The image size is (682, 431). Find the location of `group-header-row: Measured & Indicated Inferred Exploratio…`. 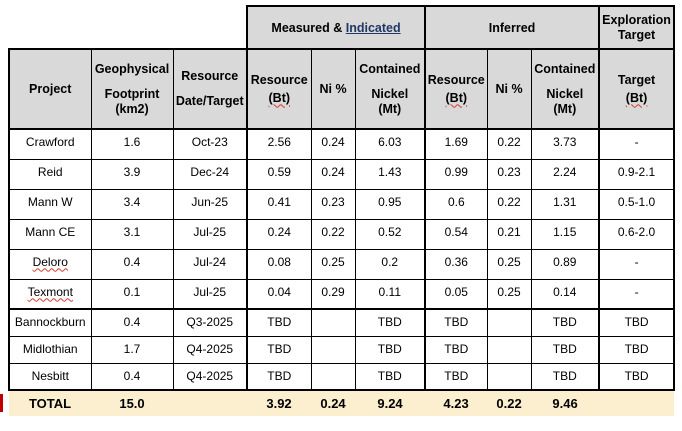

group-header-row: Measured & Indicated Inferred Exploratio… is located at coordinates (342, 27).